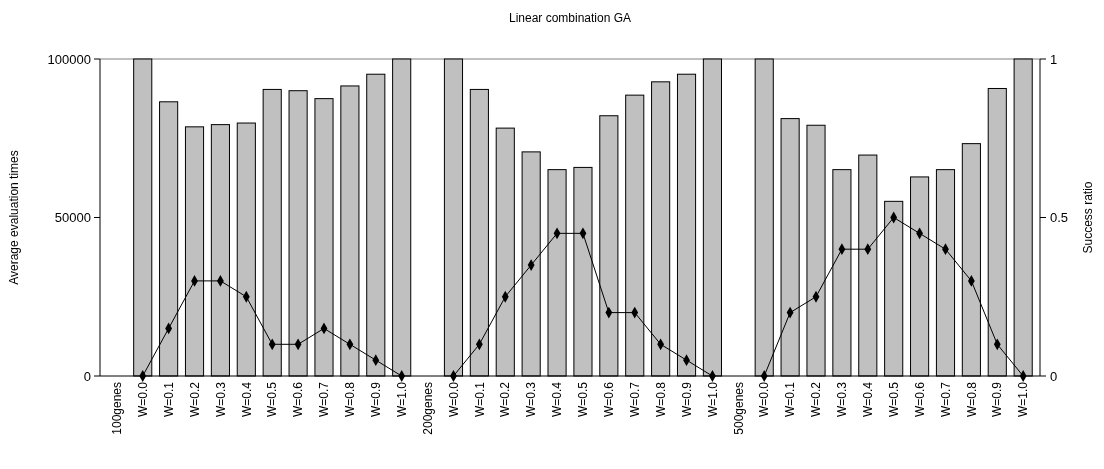  I want to click on y-tick-label: 50000, so click(72, 218).